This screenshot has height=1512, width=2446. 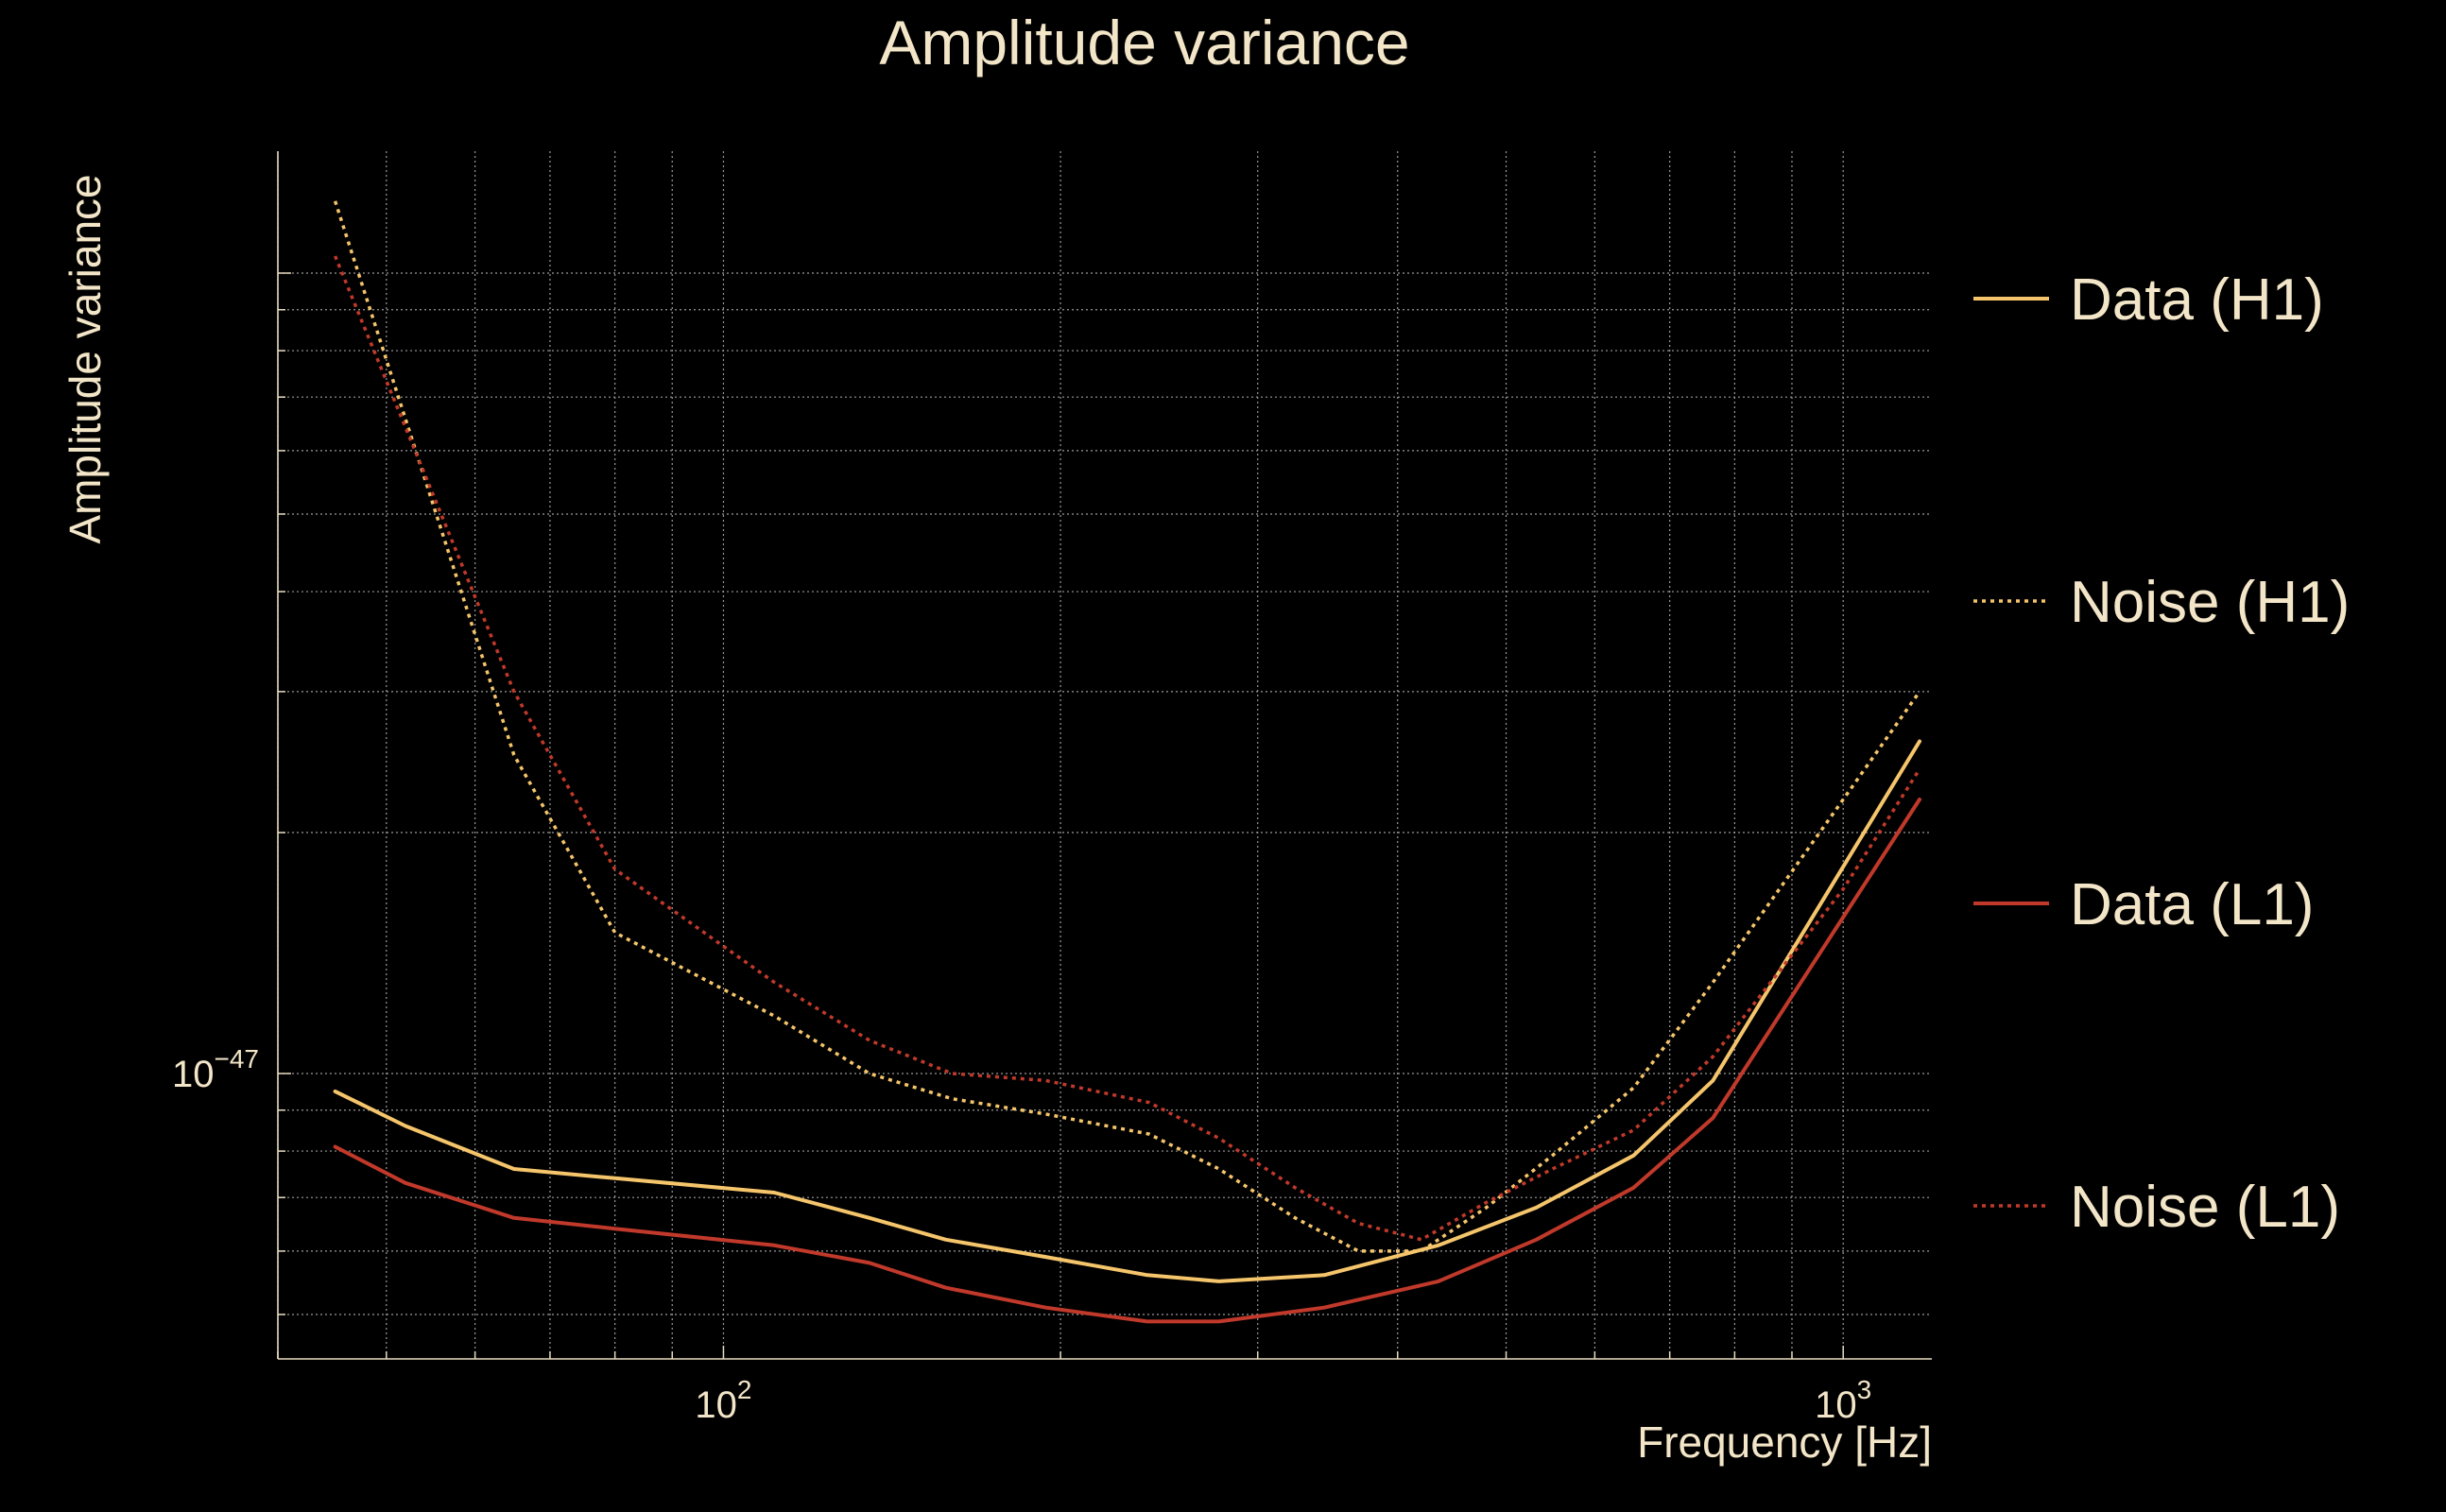 What do you see at coordinates (2197, 300) in the screenshot?
I see `legend-label-data-h1: Data (H1)` at bounding box center [2197, 300].